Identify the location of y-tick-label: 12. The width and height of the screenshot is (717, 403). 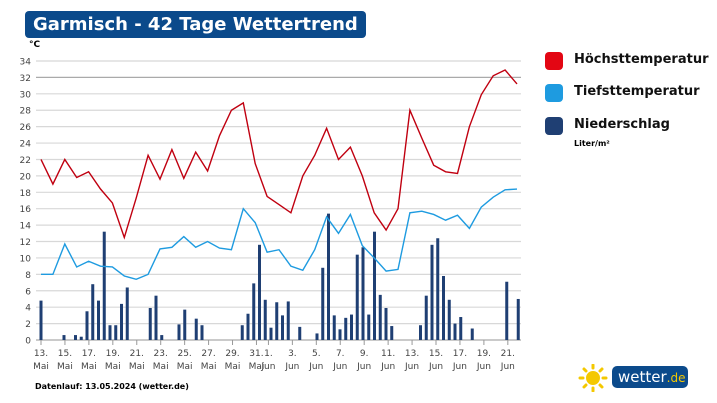
(25, 243).